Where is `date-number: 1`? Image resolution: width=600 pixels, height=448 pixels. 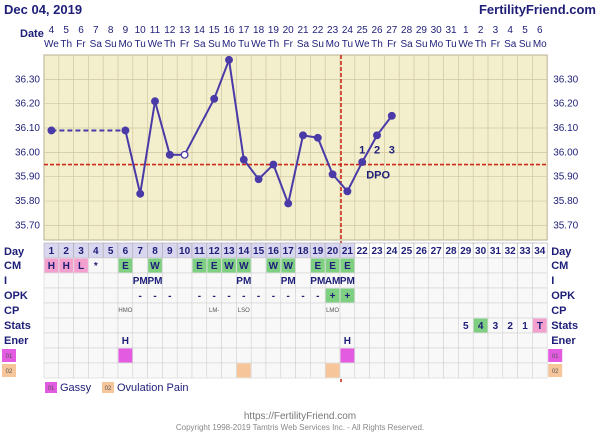 date-number: 1 is located at coordinates (466, 30).